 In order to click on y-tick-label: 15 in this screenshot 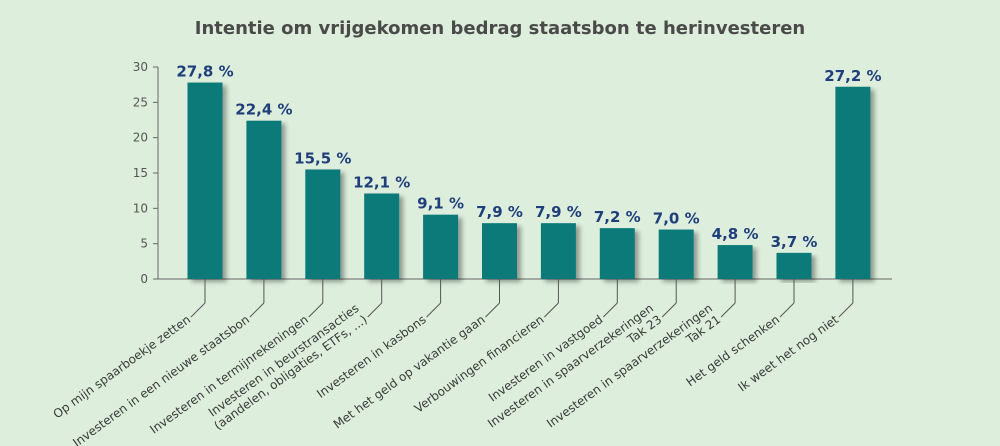, I will do `click(140, 173)`.